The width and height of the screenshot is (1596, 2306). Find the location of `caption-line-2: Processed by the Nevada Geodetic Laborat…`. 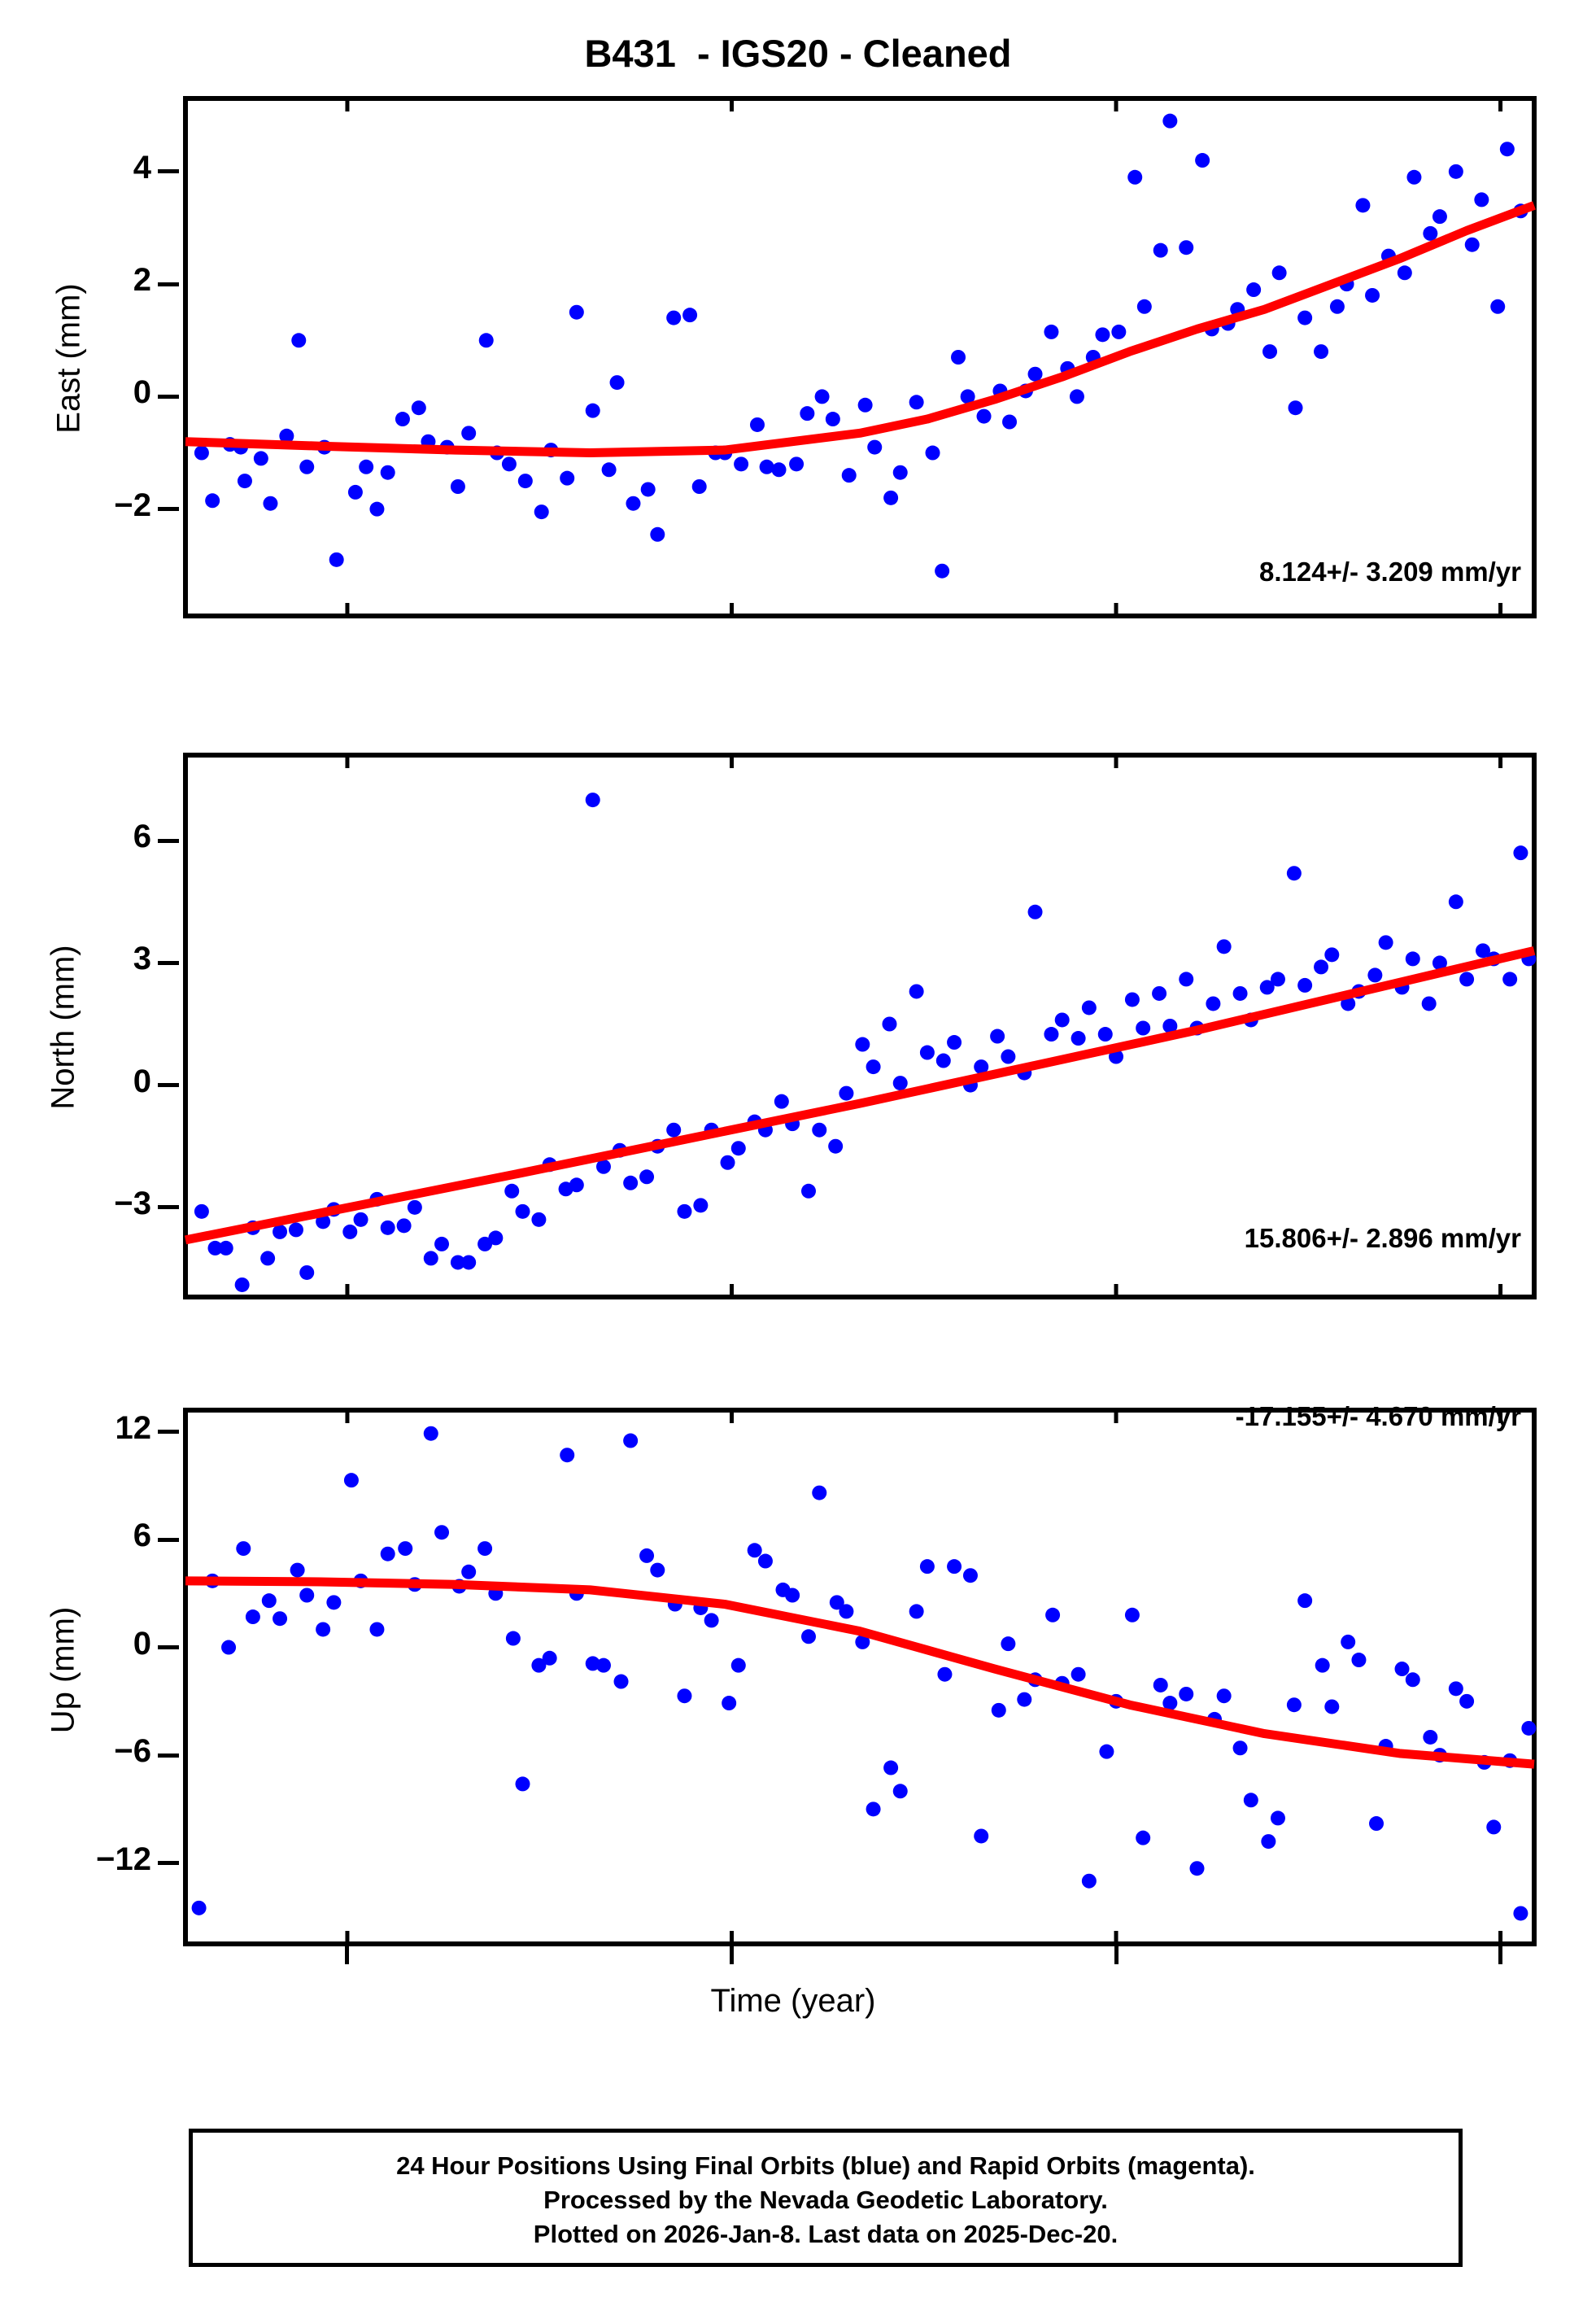

caption-line-2: Processed by the Nevada Geodetic Laborat… is located at coordinates (825, 2200).